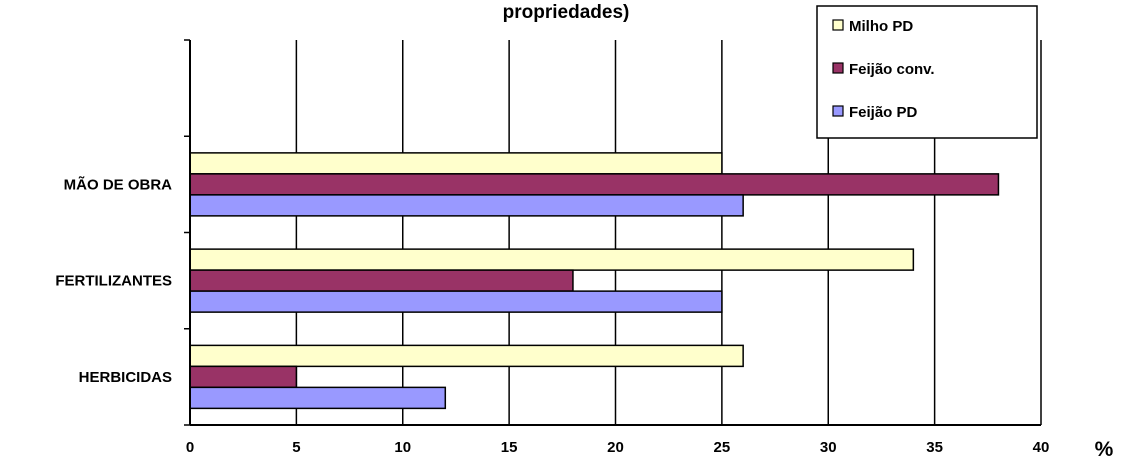  I want to click on legend-label-feijao-pd: Feijão PD, so click(883, 112).